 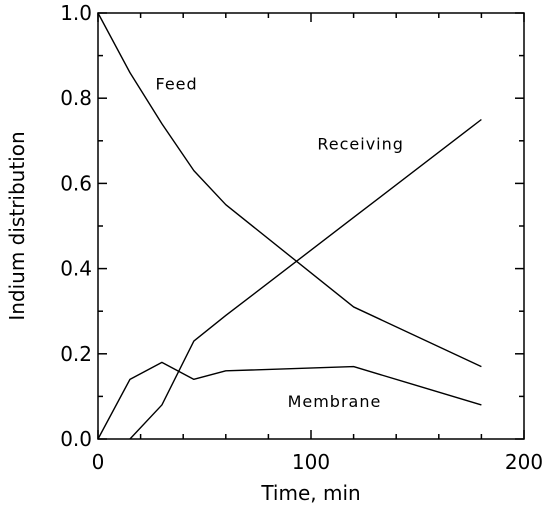 I want to click on y-tick-label: 0.4, so click(x=76, y=269).